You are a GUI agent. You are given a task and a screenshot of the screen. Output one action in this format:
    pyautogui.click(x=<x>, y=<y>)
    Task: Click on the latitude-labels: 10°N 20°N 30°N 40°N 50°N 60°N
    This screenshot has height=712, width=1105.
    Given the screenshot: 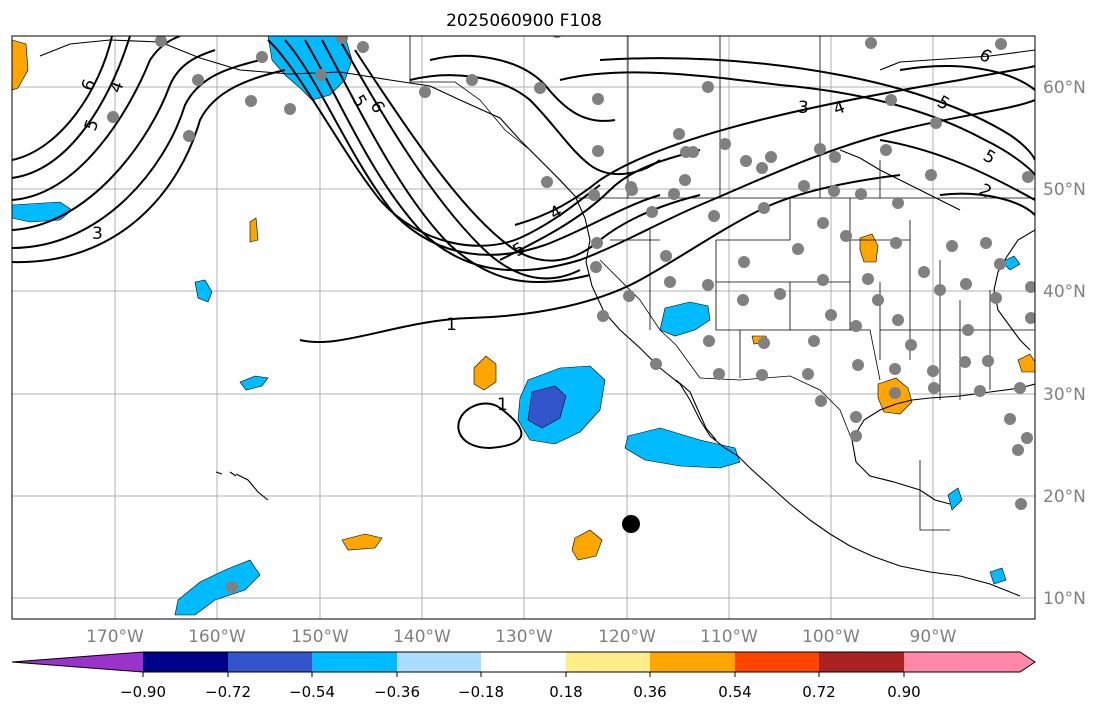 What is the action you would take?
    pyautogui.click(x=1064, y=343)
    